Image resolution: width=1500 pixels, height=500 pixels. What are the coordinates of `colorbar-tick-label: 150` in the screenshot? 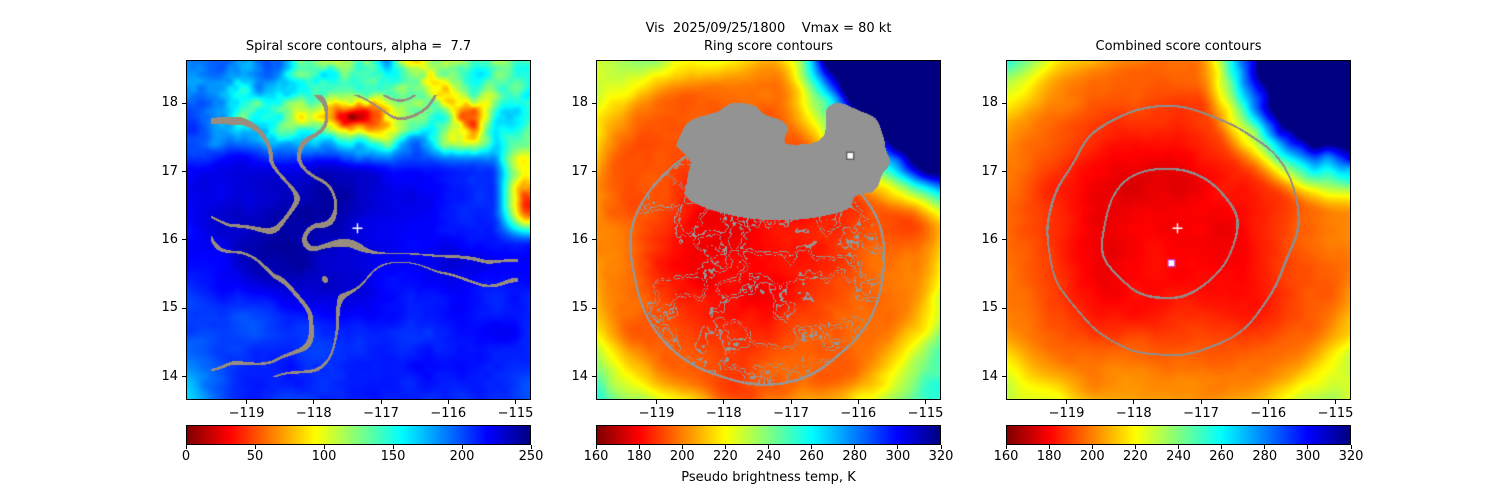 It's located at (393, 456).